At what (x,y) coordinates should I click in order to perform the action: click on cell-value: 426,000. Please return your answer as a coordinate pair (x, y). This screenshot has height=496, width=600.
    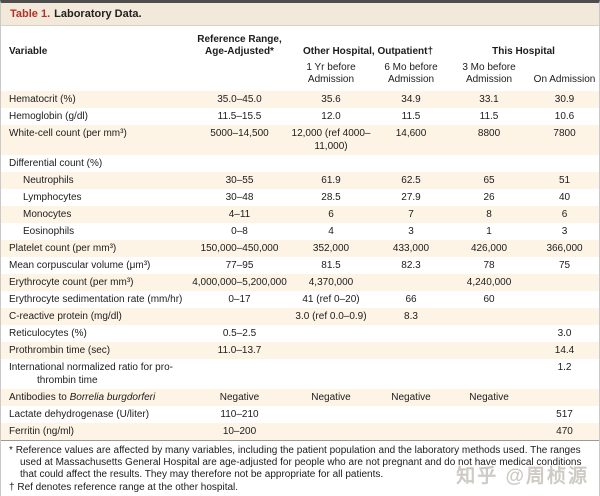
    Looking at the image, I should click on (489, 248).